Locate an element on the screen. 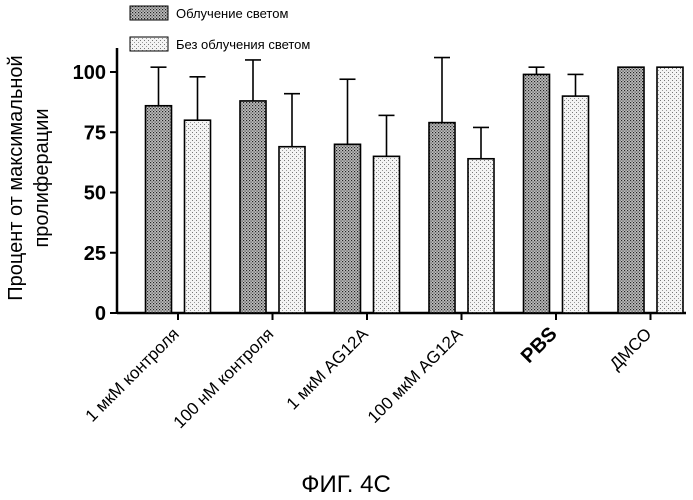 This screenshot has height=500, width=693. legend-label-irradiated: Облучение светом is located at coordinates (232, 13).